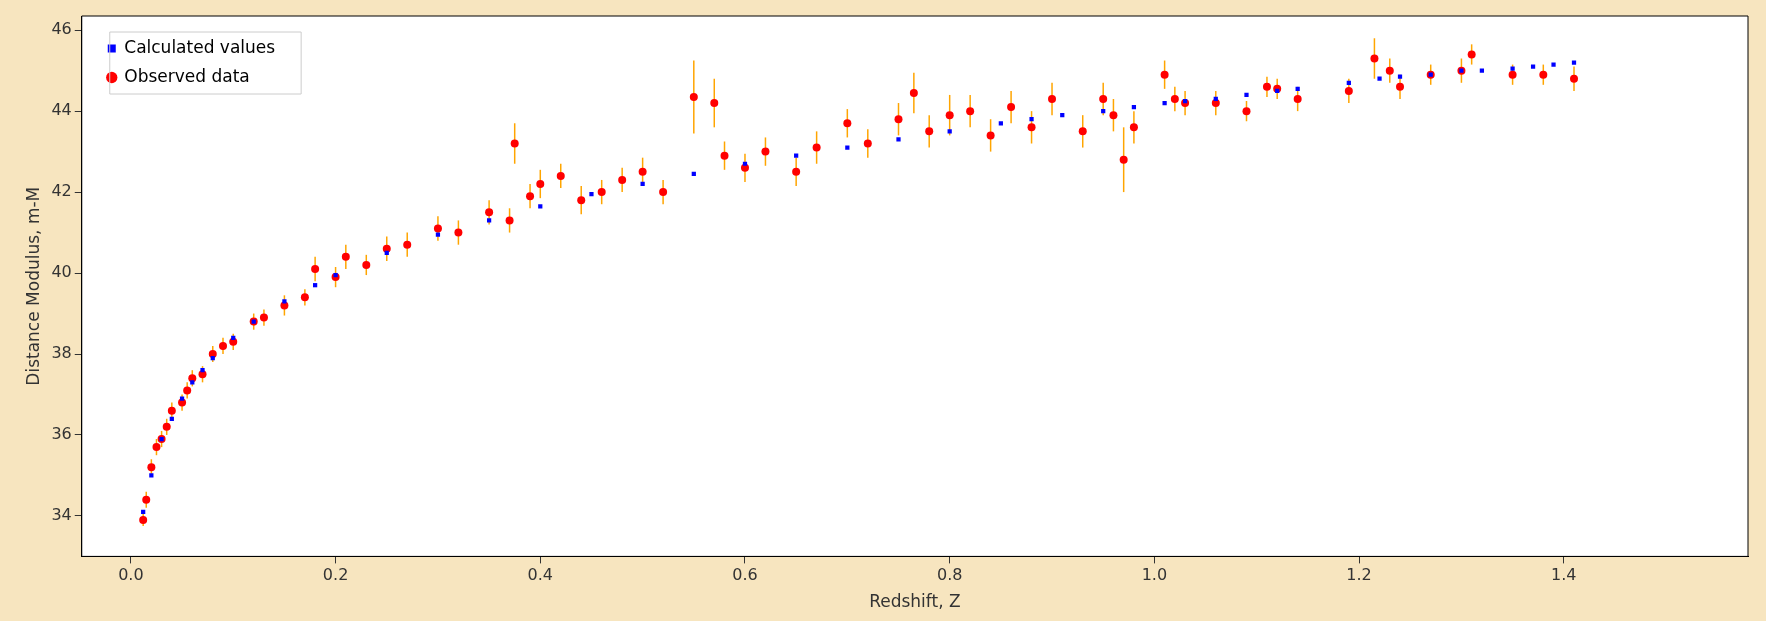  What do you see at coordinates (335, 575) in the screenshot?
I see `x-tick-label: 0.2` at bounding box center [335, 575].